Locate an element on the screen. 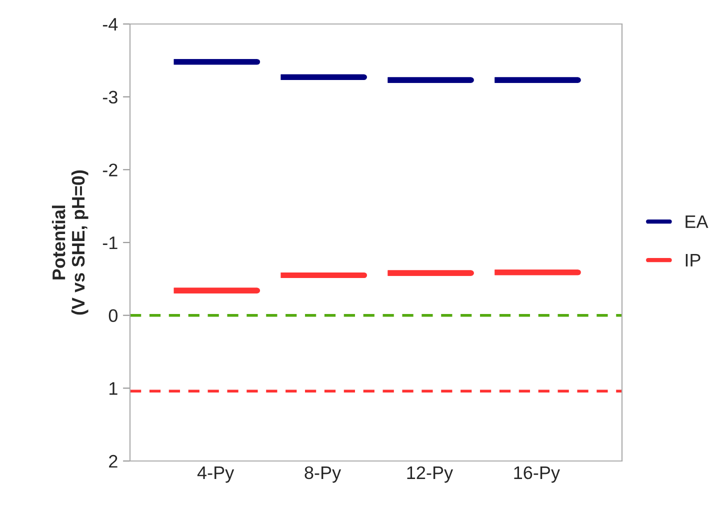  y-tick-label: 2 is located at coordinates (113, 461).